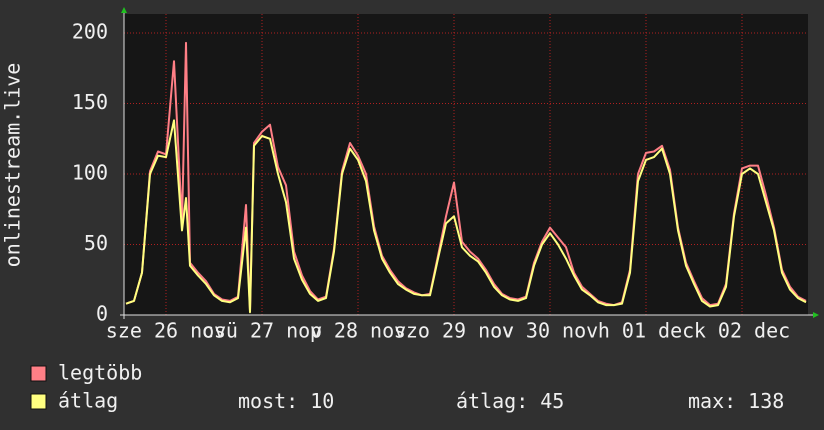 The image size is (824, 430). I want to click on stat-label: most:, so click(268, 401).